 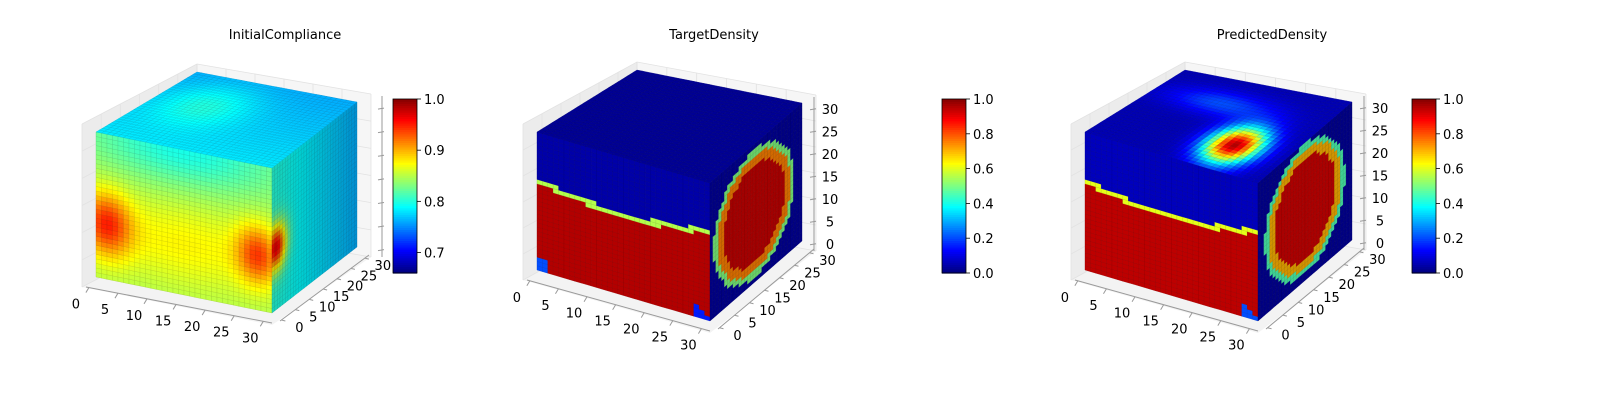 I want to click on x-tick-label: 15, so click(x=163, y=321).